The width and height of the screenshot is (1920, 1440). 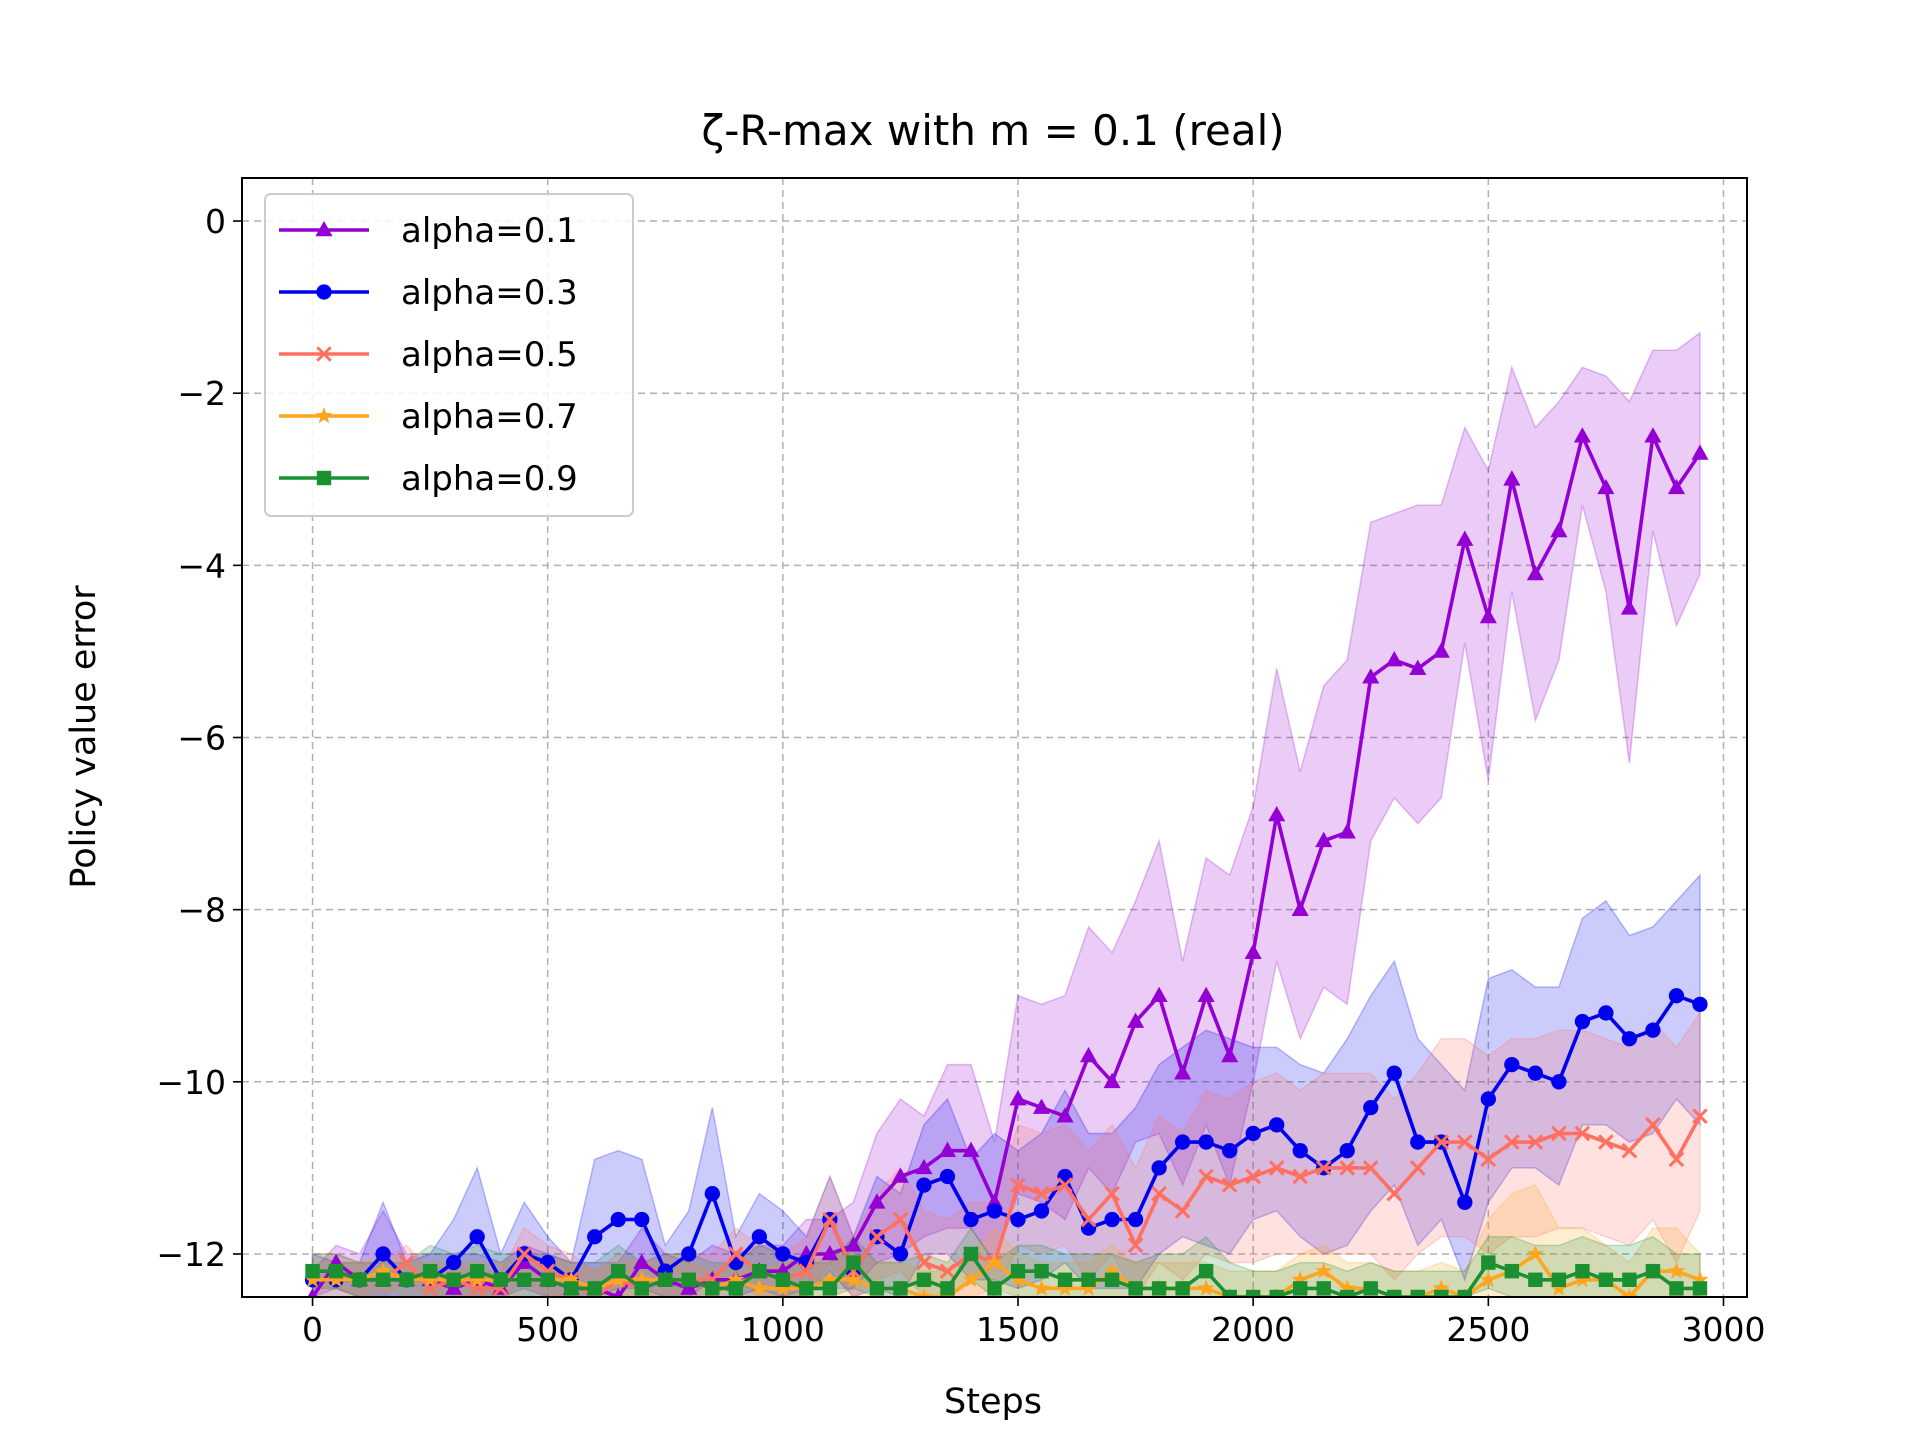 I want to click on legend-item: alpha=0.9, so click(x=428, y=479).